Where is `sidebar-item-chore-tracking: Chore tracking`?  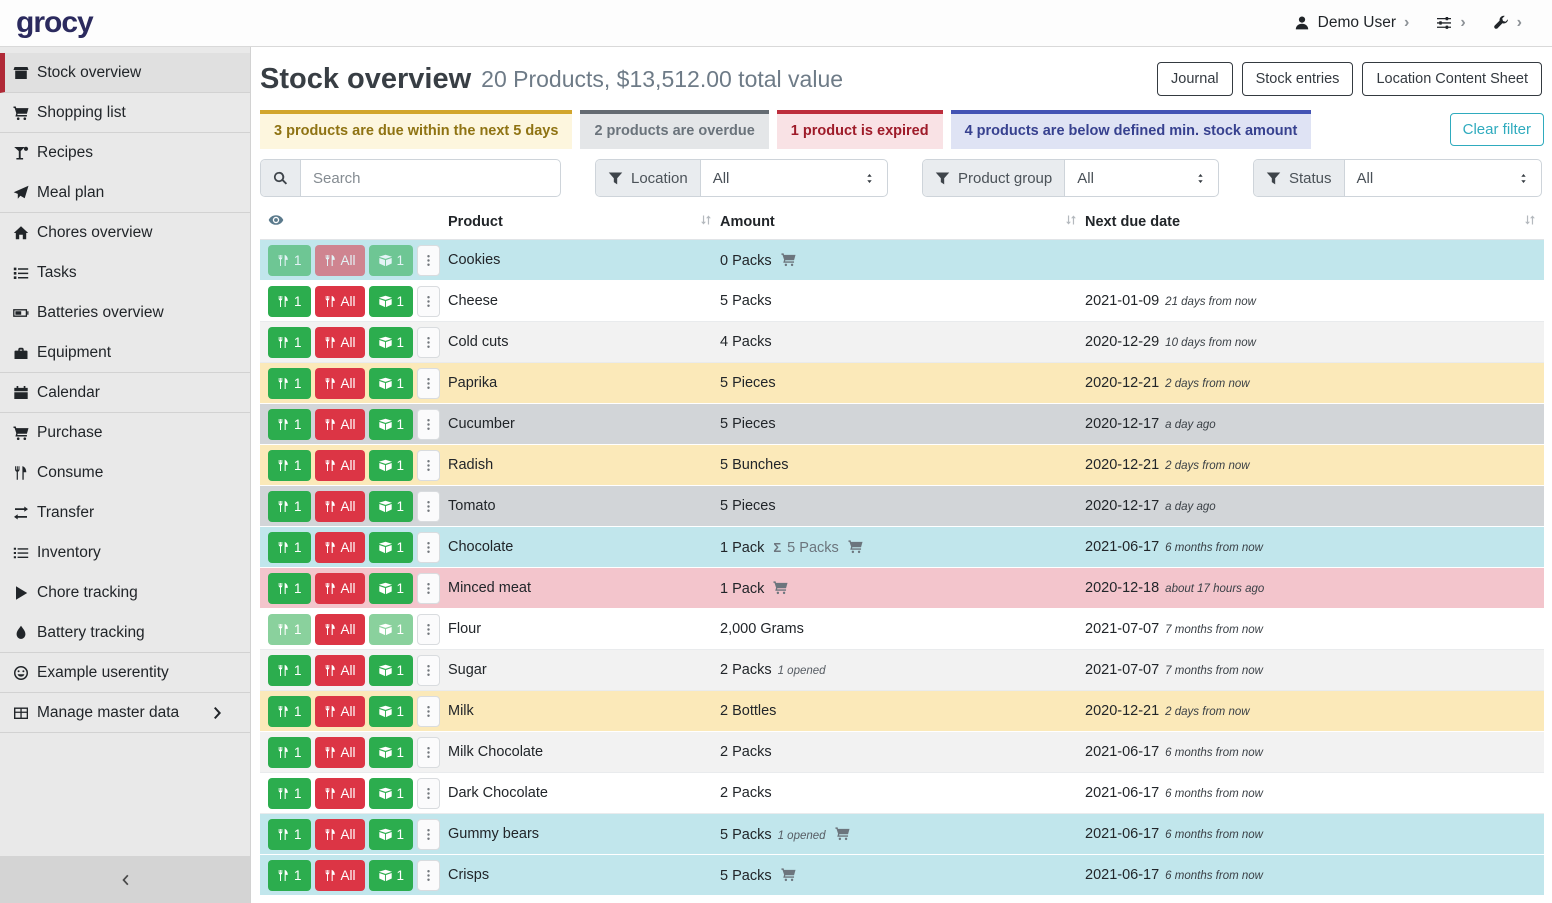 sidebar-item-chore-tracking: Chore tracking is located at coordinates (125, 593).